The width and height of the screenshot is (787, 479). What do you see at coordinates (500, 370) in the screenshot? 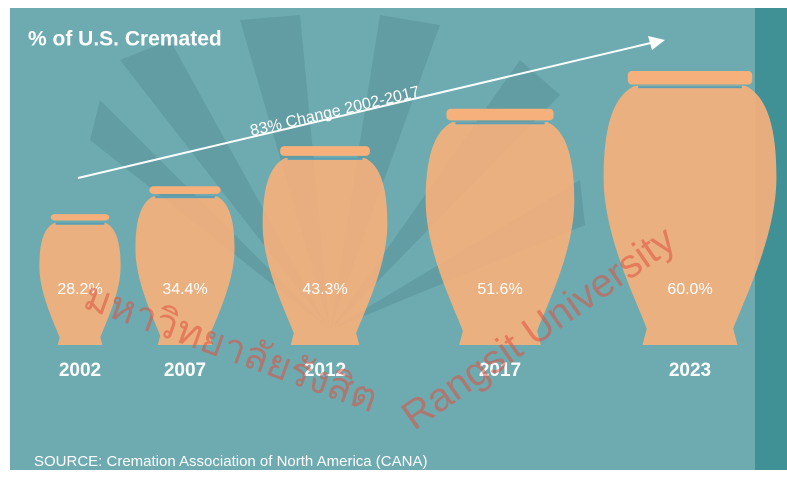
I see `x-tick-label: 2017` at bounding box center [500, 370].